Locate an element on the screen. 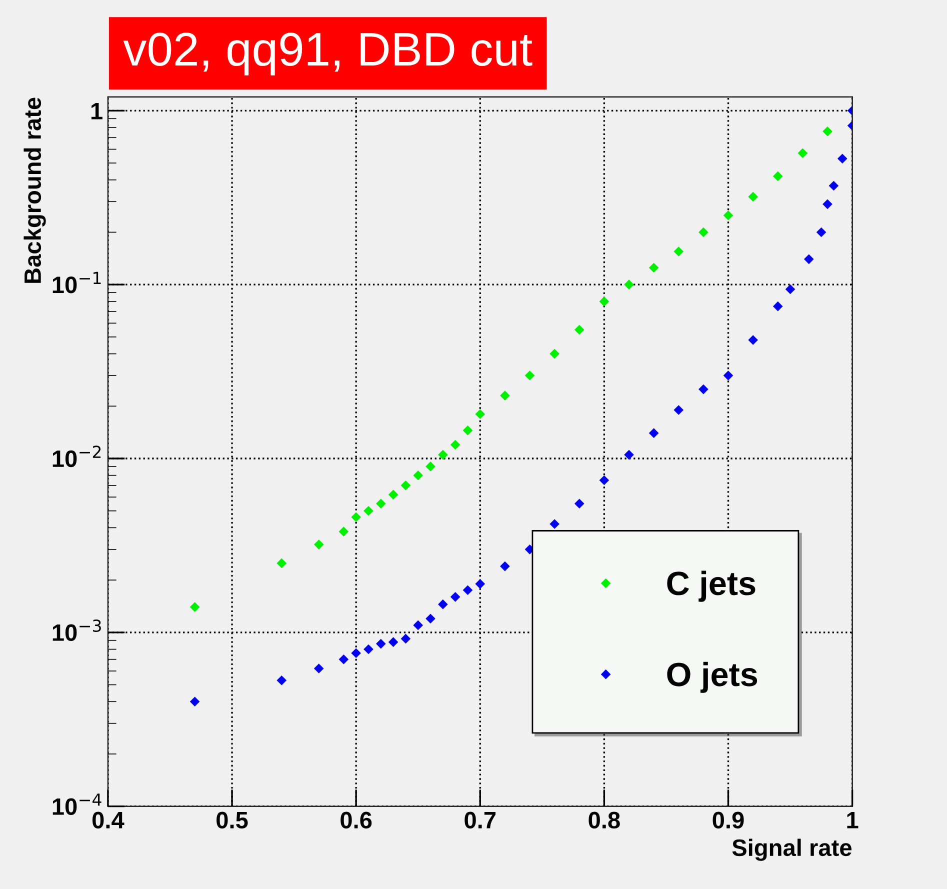 The image size is (947, 889). x-tick-label: 0.7 is located at coordinates (480, 820).